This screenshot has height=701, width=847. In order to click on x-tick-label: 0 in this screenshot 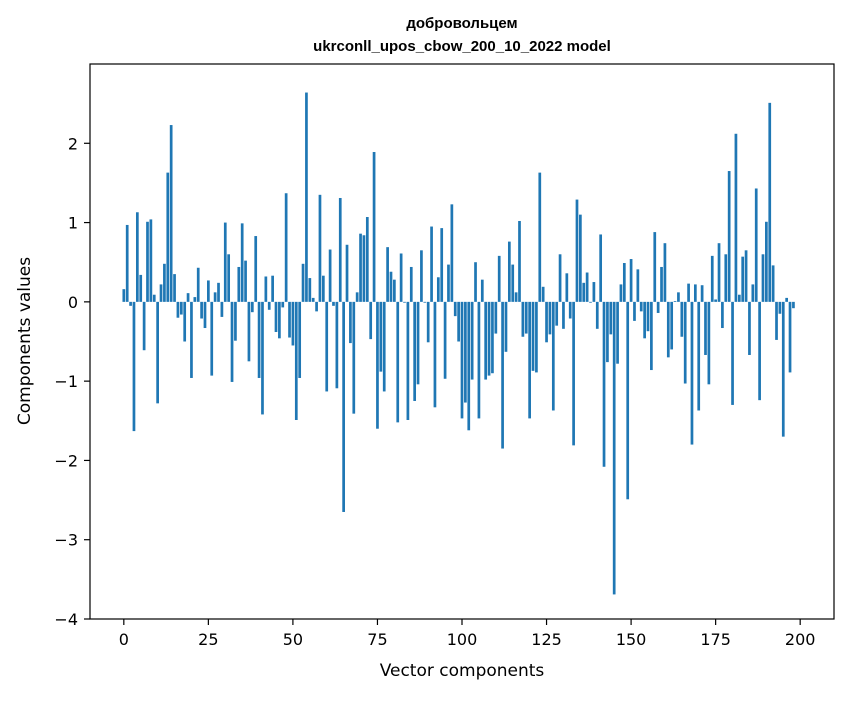, I will do `click(124, 639)`.